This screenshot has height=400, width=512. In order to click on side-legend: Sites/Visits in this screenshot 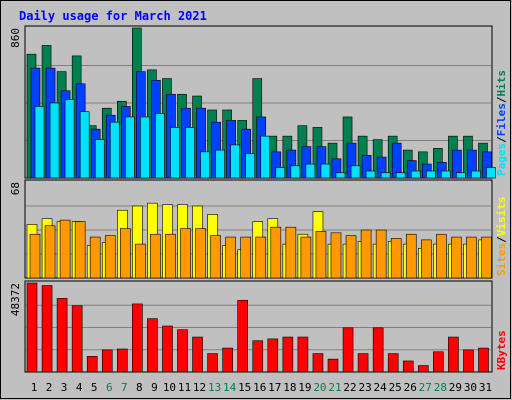, I will do `click(501, 237)`.